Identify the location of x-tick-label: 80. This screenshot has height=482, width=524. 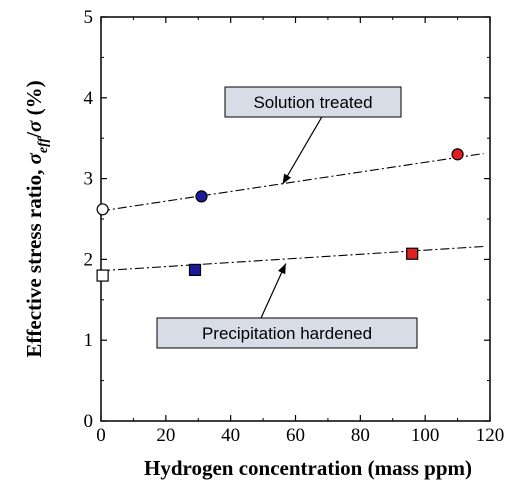
(360, 435).